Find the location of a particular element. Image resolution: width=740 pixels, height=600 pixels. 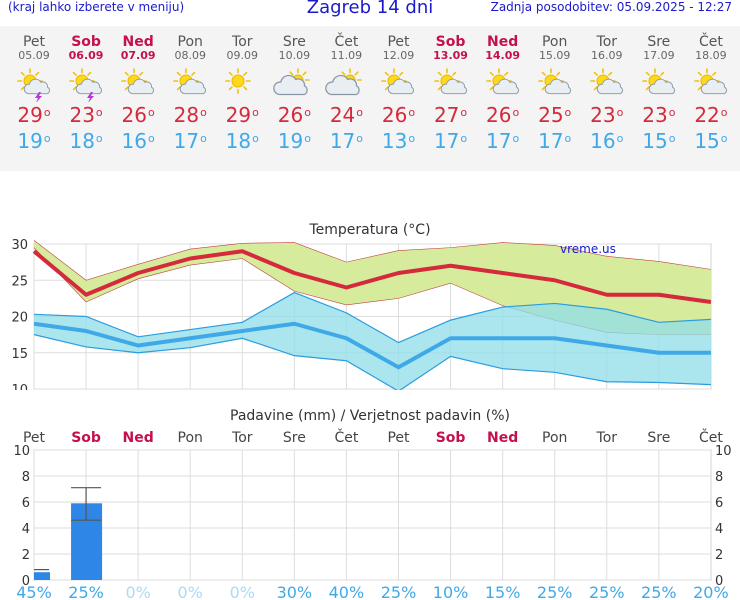

day-column: Pet 05.09 29o 19o is located at coordinates (34, 90).